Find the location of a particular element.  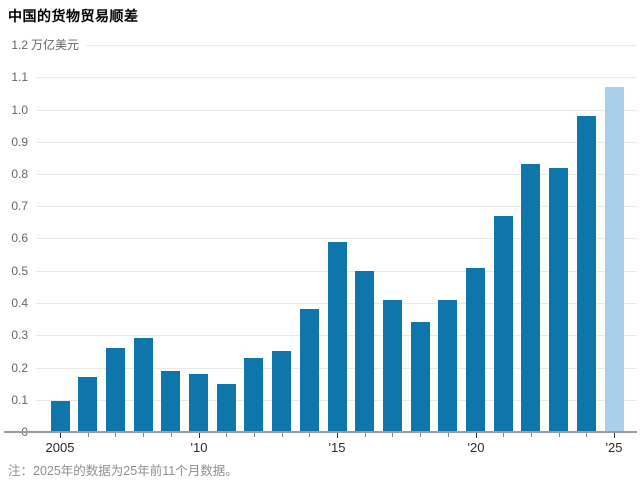

x-axis-tick-label: '10 is located at coordinates (199, 447).